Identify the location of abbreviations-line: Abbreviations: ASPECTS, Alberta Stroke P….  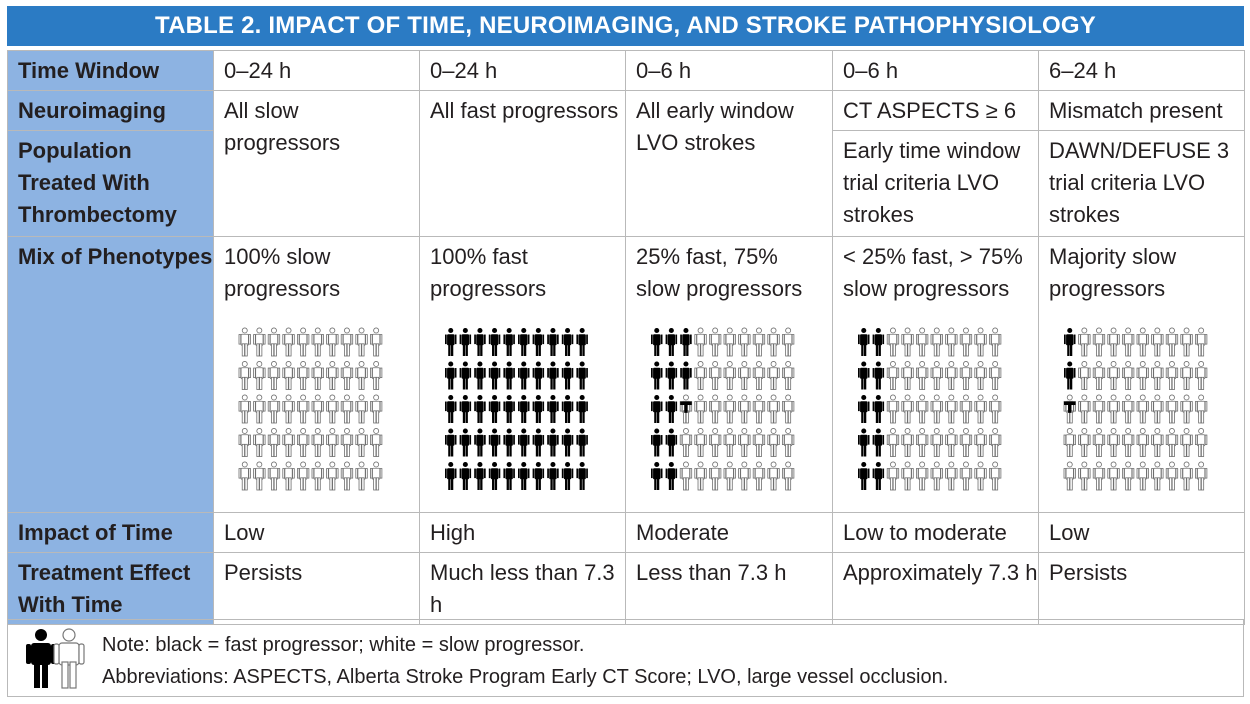
(525, 677).